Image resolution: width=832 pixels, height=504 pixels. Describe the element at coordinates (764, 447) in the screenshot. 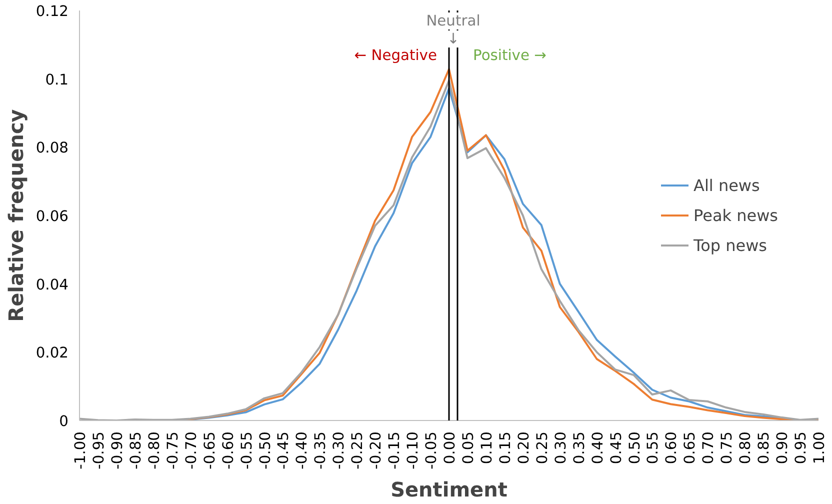

I see `x-tick-label: 0.85` at that location.